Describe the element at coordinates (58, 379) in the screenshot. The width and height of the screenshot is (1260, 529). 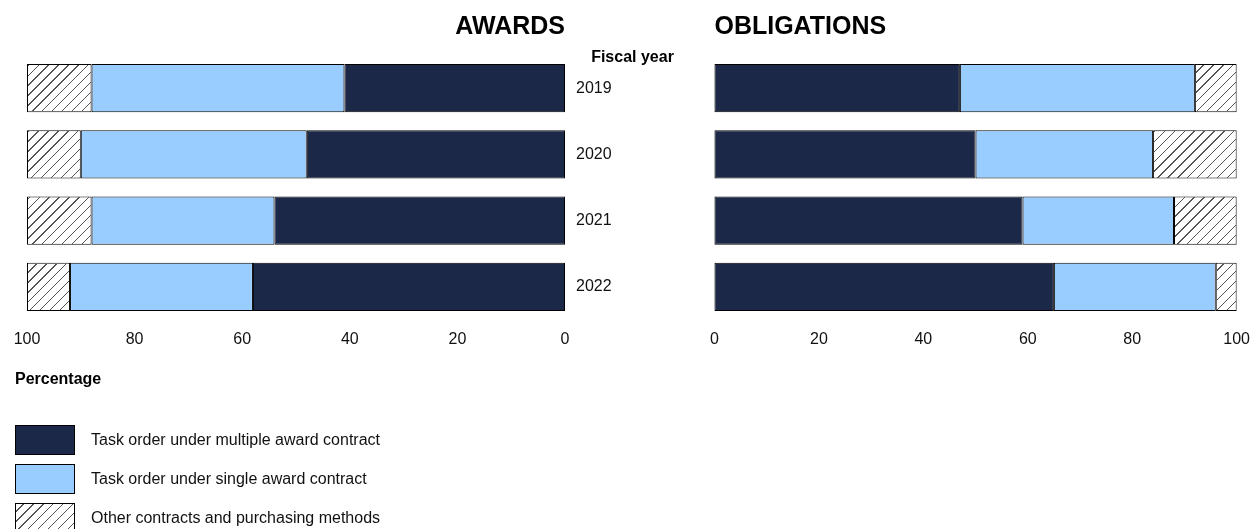
I see `x-axis-title: Percentage` at that location.